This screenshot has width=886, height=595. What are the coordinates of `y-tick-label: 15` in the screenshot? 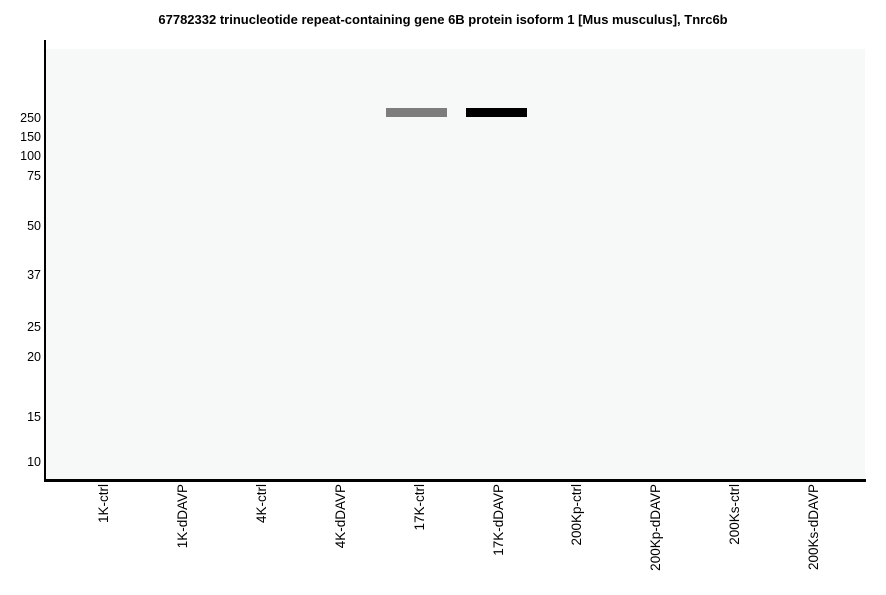 It's located at (34, 417).